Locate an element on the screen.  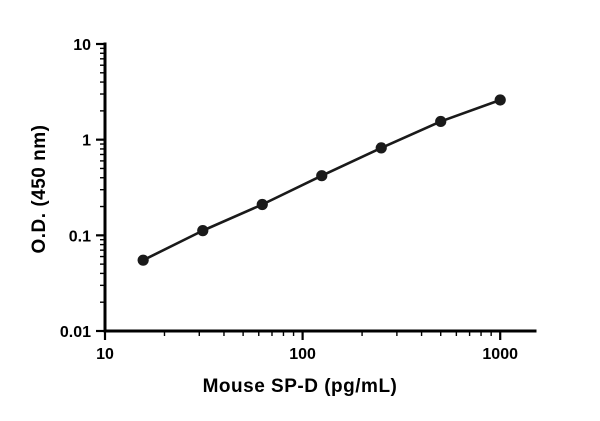
y-tick-label: 0.01 is located at coordinates (75, 332).